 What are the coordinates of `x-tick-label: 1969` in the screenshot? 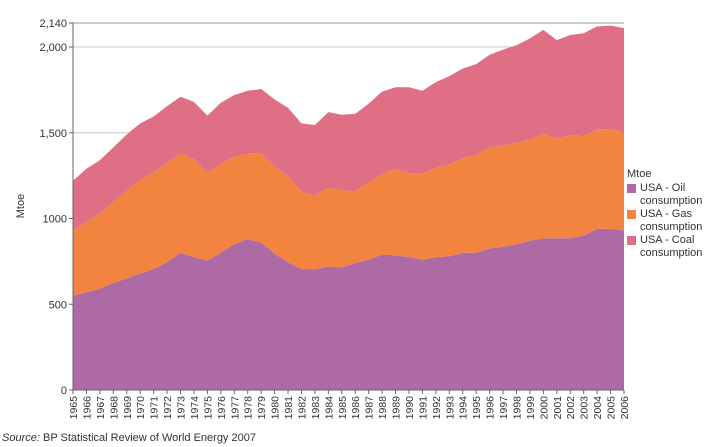 It's located at (128, 408).